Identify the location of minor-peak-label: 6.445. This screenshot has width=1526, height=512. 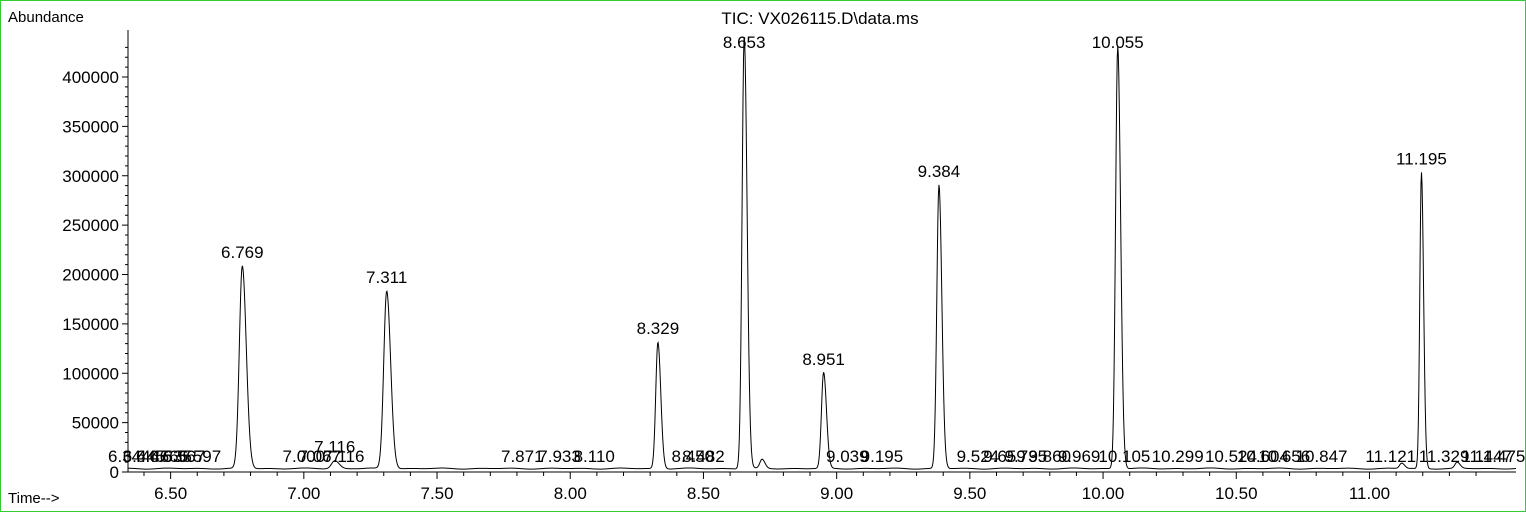
(144, 456).